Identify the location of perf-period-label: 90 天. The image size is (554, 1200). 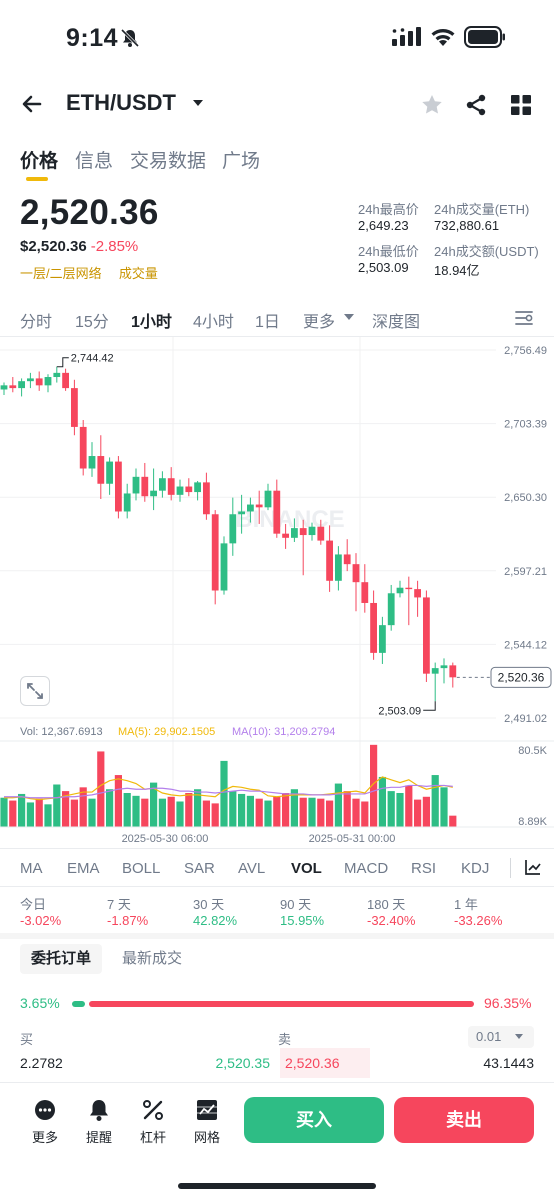
(296, 904).